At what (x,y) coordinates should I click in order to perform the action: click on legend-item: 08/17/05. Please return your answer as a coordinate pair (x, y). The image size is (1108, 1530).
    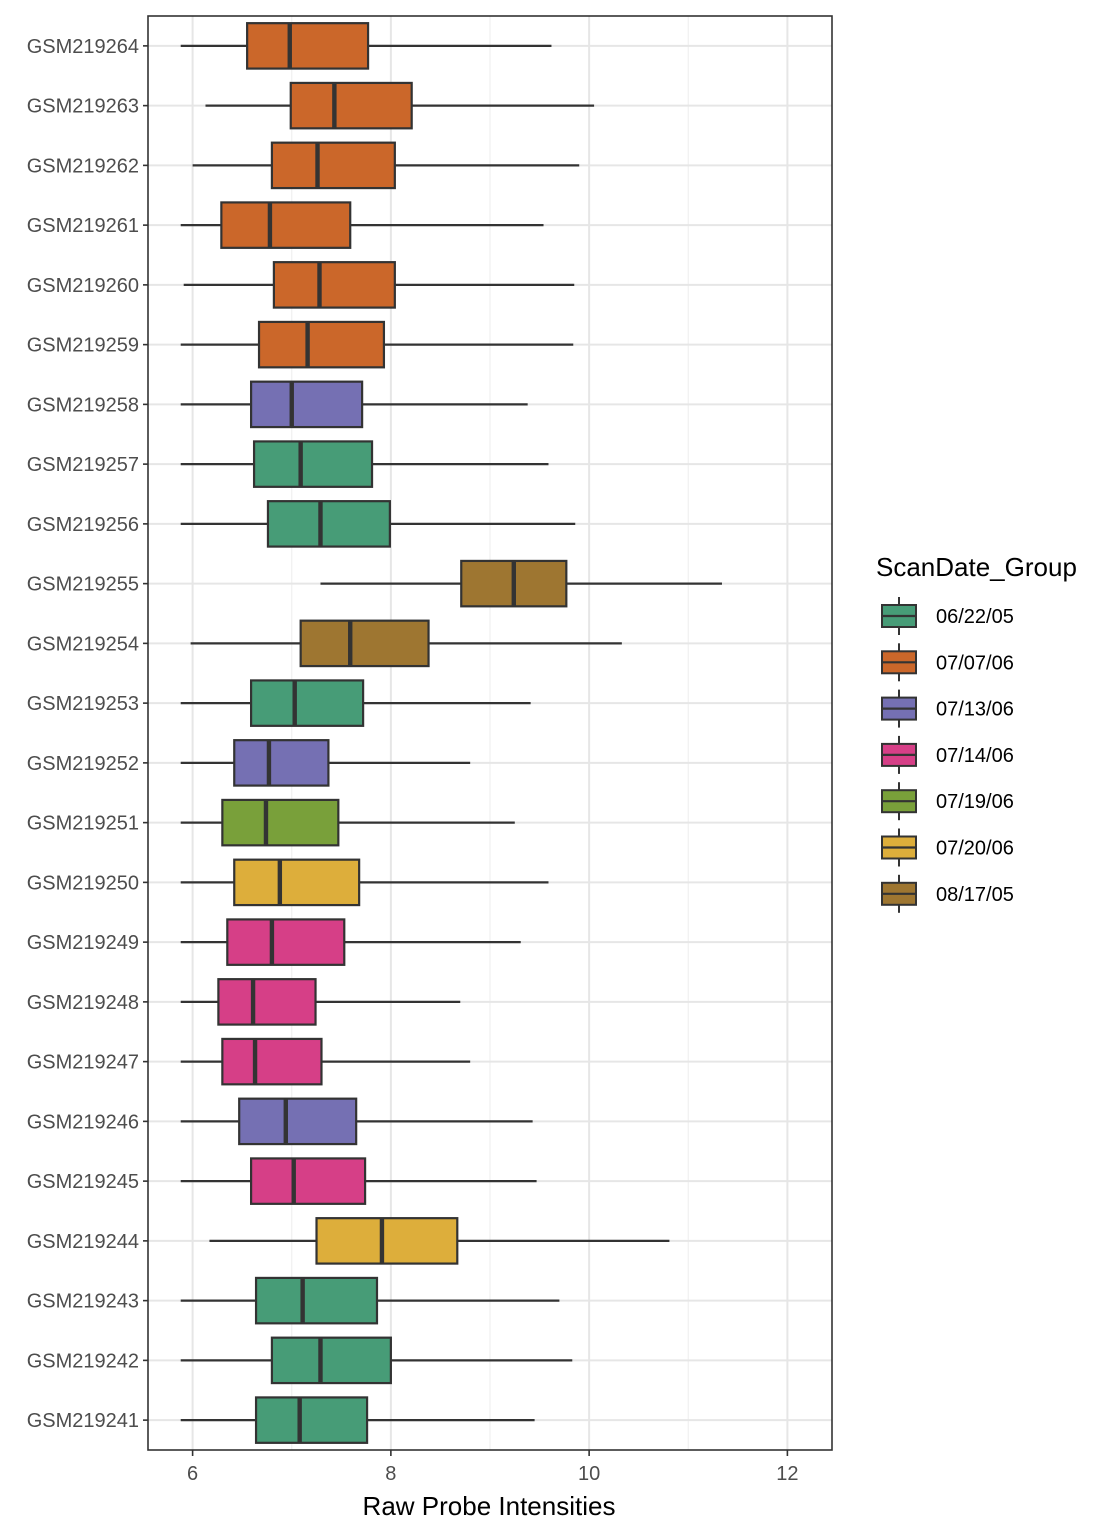
    Looking at the image, I should click on (947, 893).